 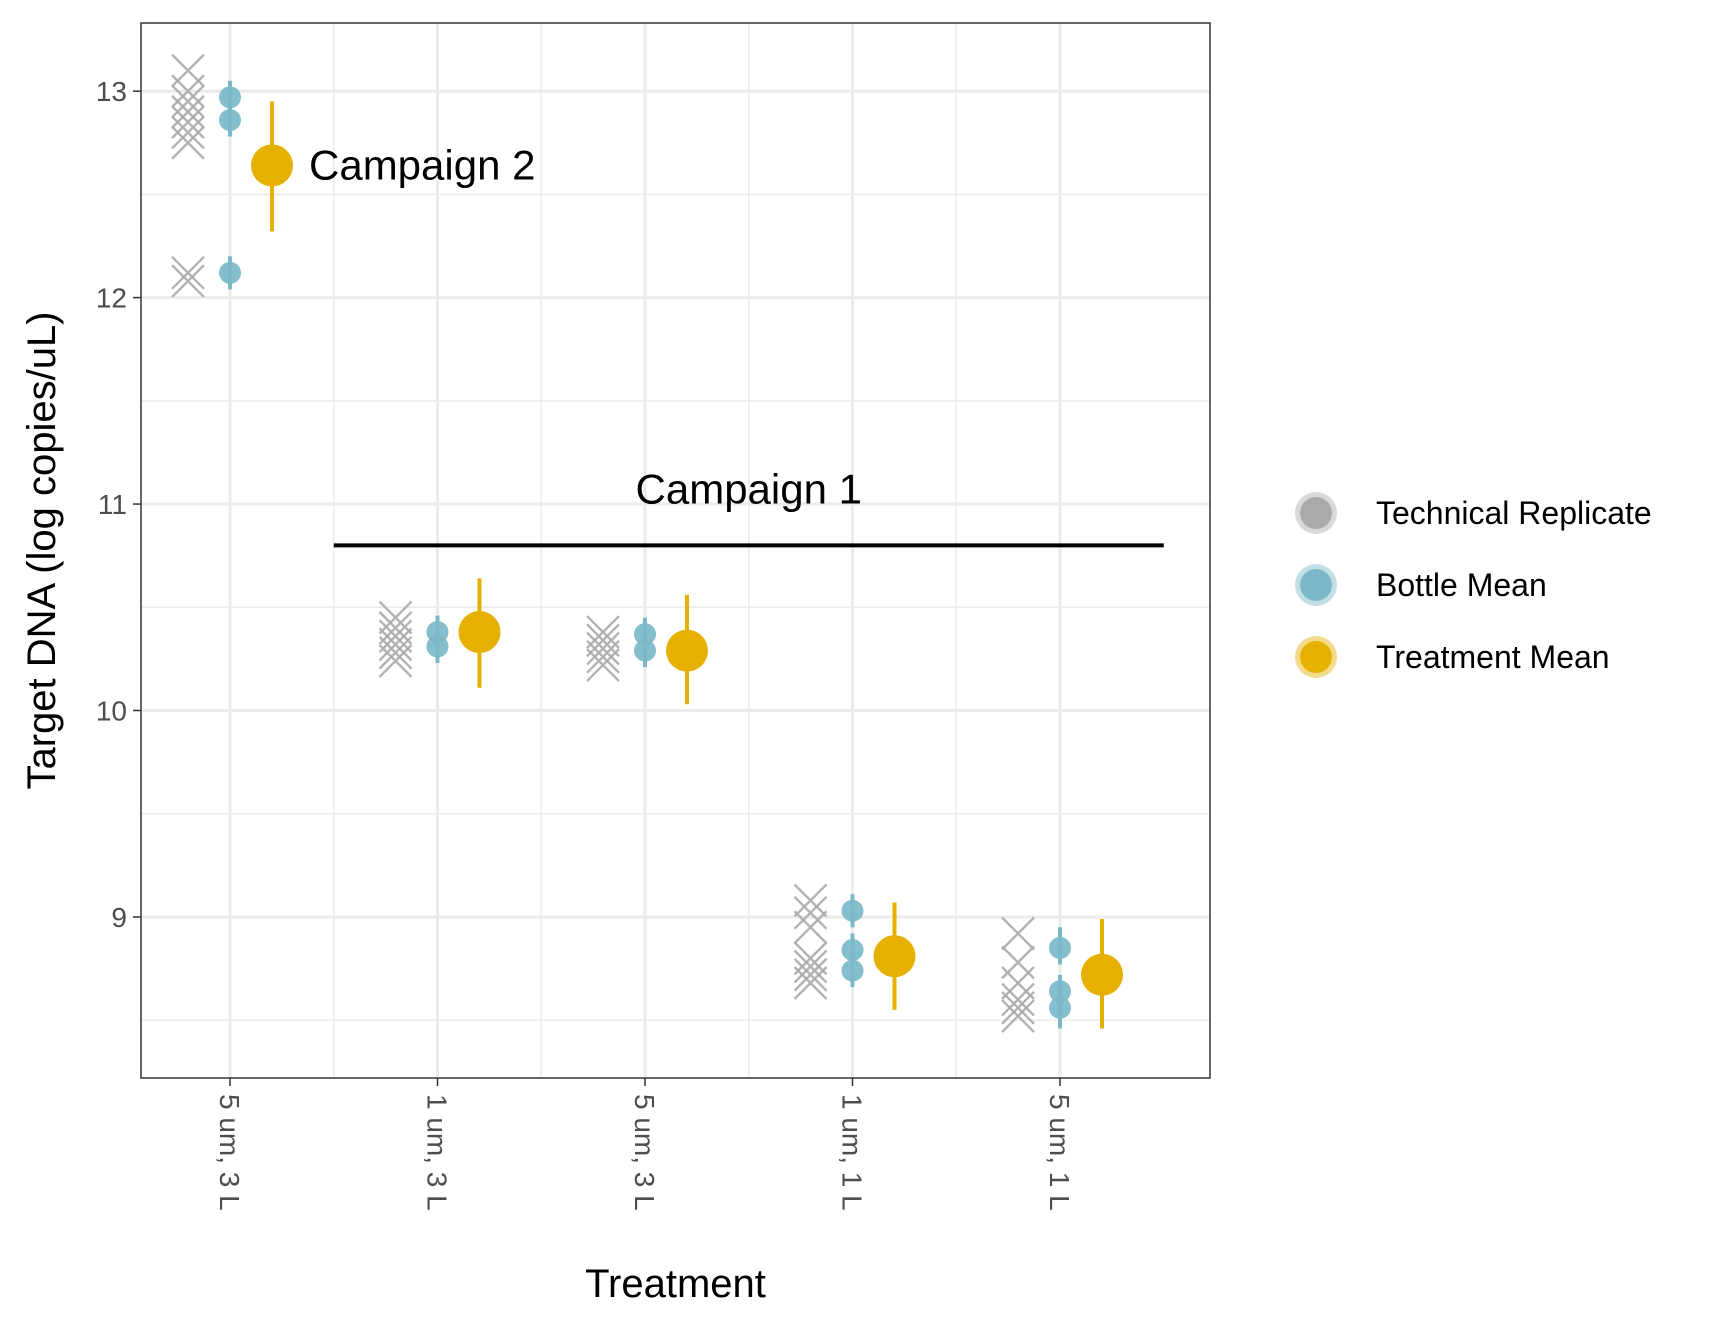 I want to click on legend-item: Treatment Mean, so click(x=1452, y=657).